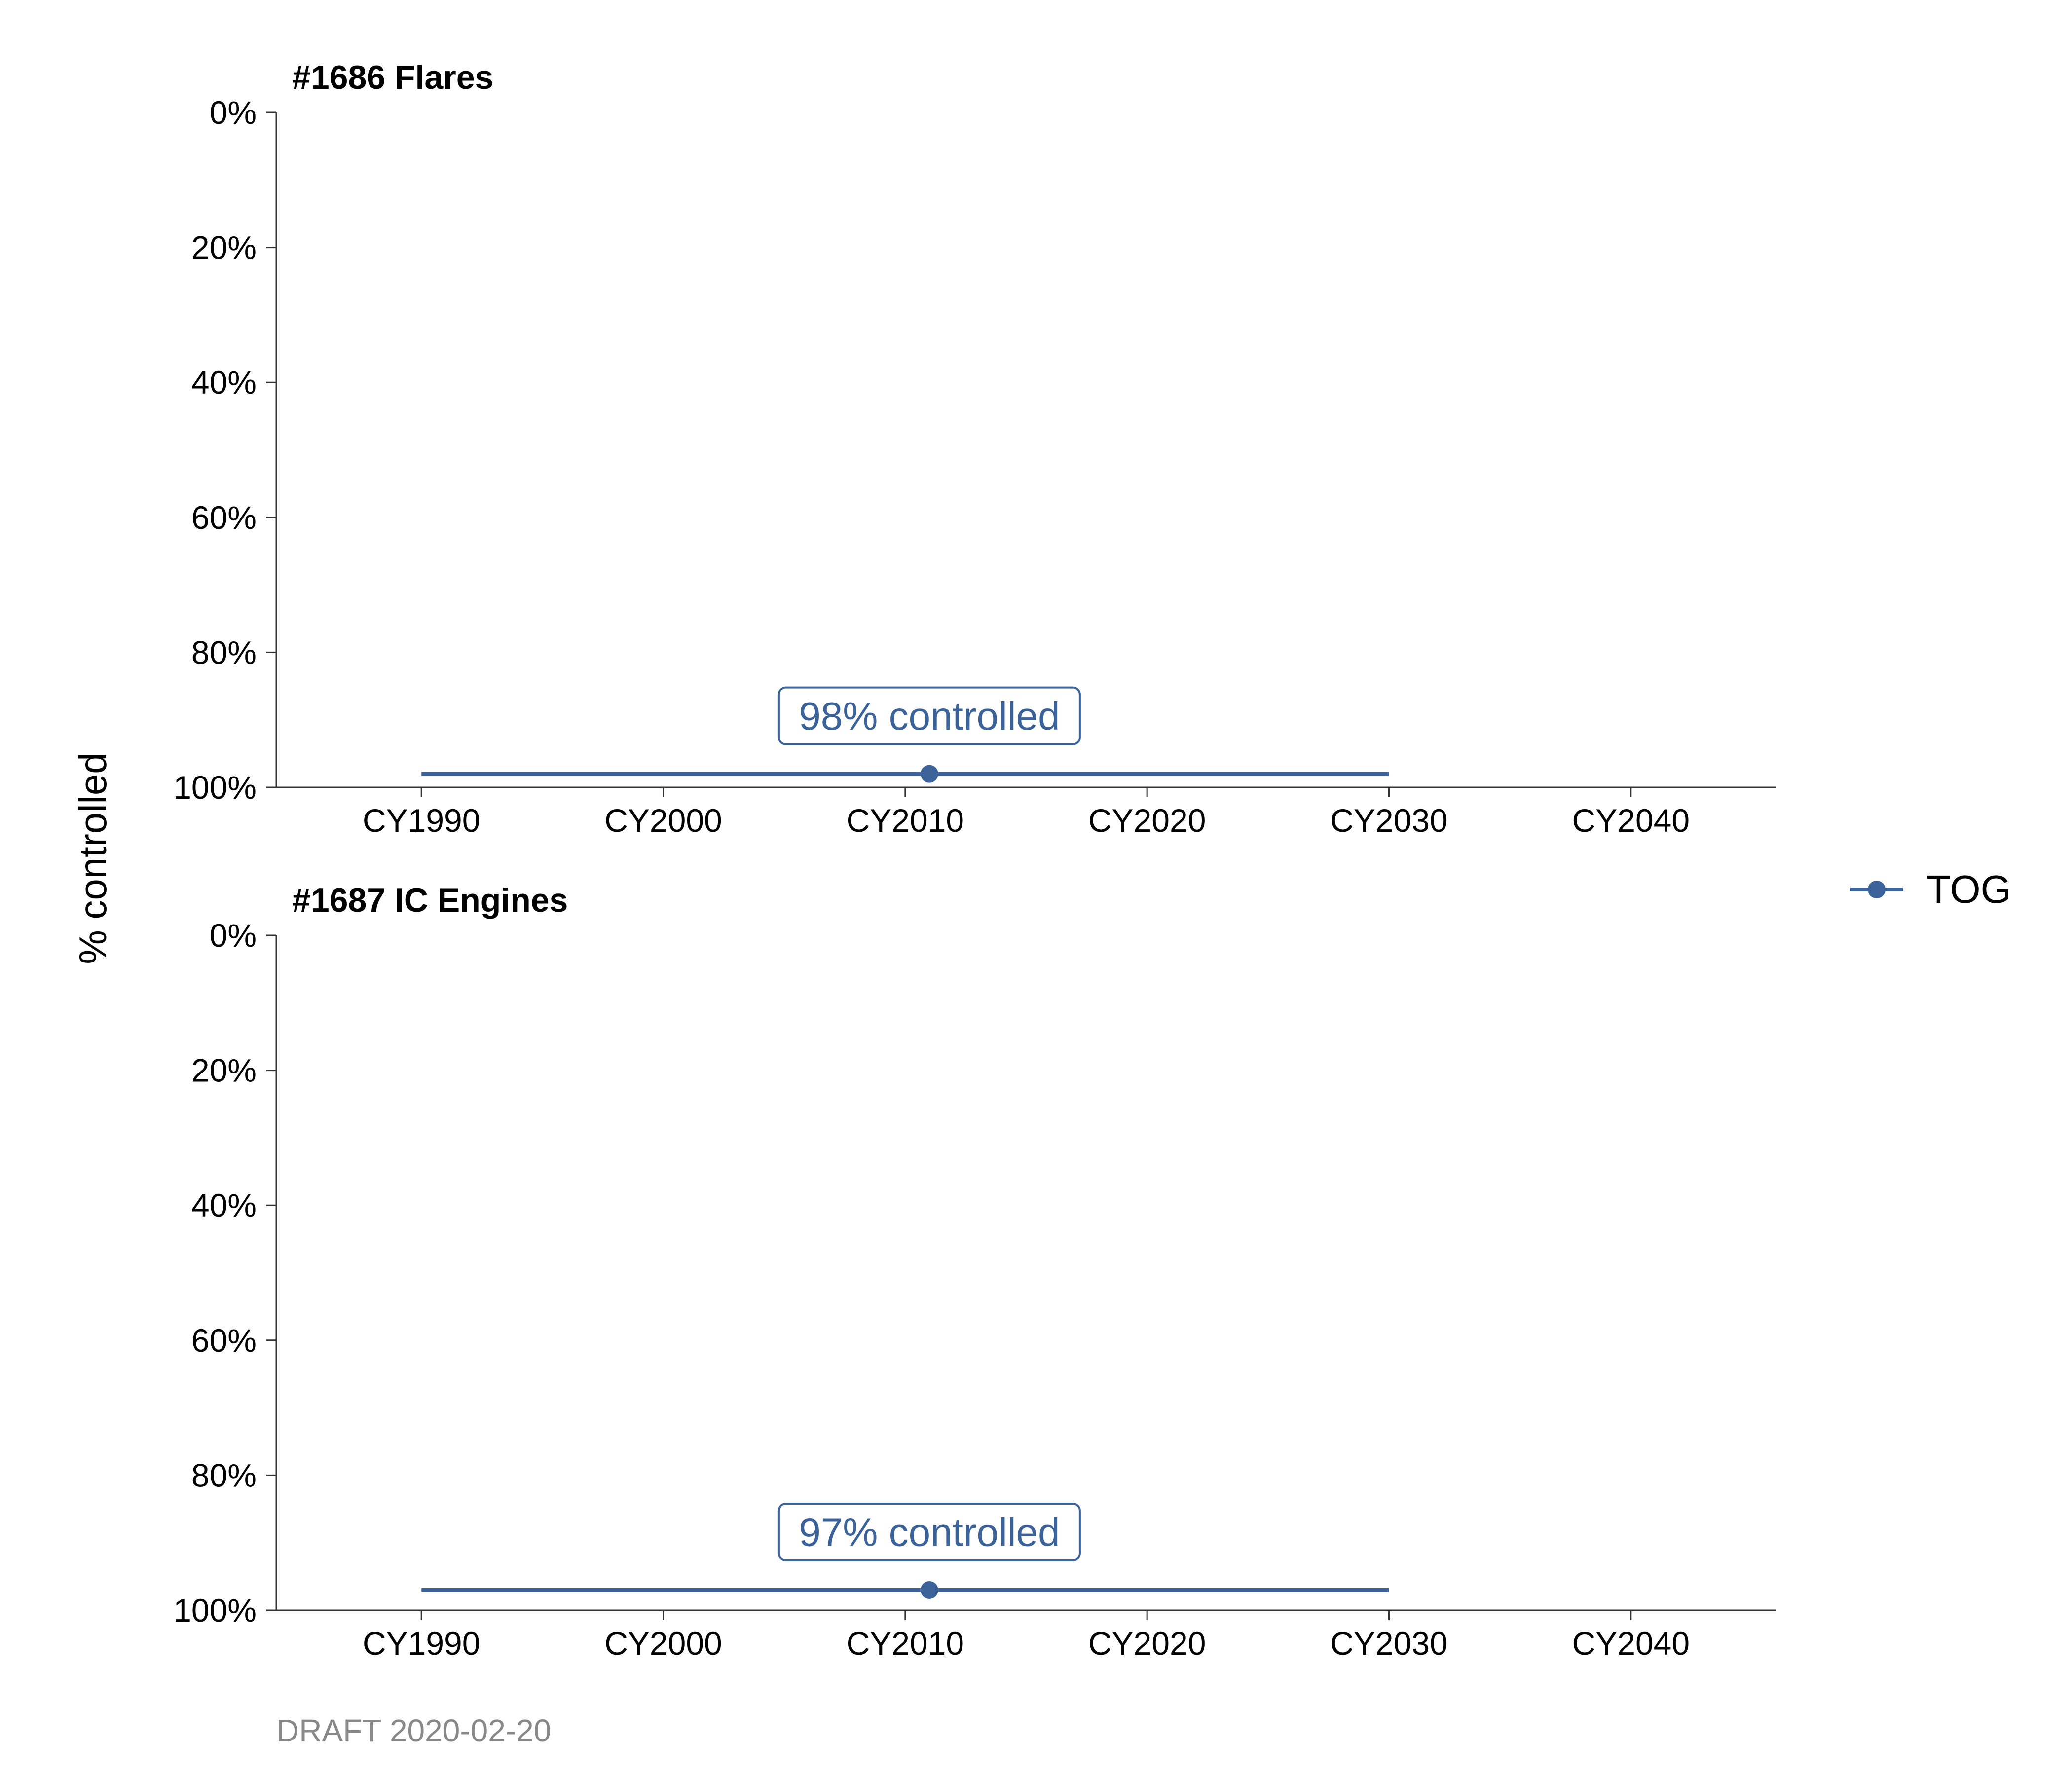 This screenshot has width=2072, height=1776. I want to click on annotation-label: 98% controlled, so click(929, 716).